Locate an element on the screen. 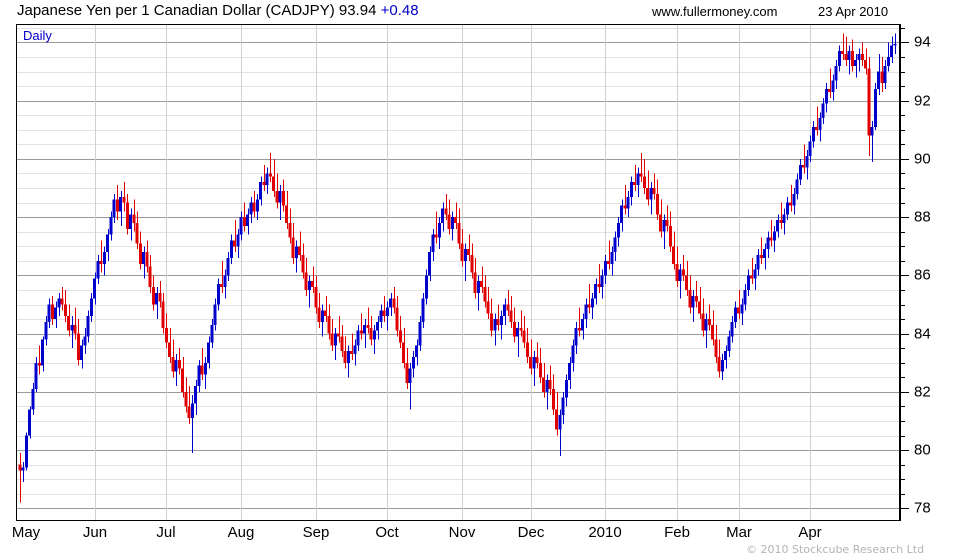 This screenshot has height=560, width=980. x-axis-tick-label: Apr is located at coordinates (810, 532).